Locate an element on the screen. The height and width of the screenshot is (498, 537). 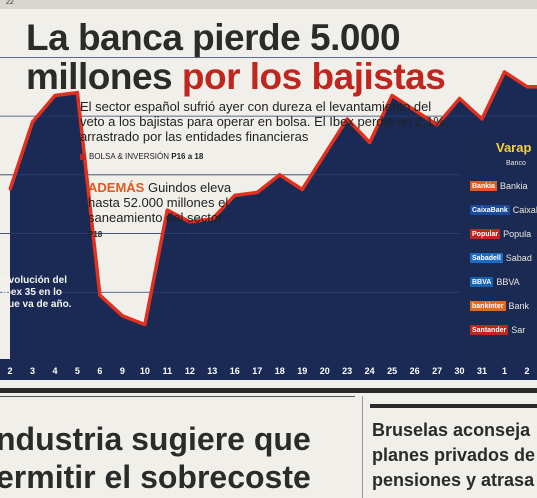
bank-row: CaixaBankCaixaB is located at coordinates (503, 210).